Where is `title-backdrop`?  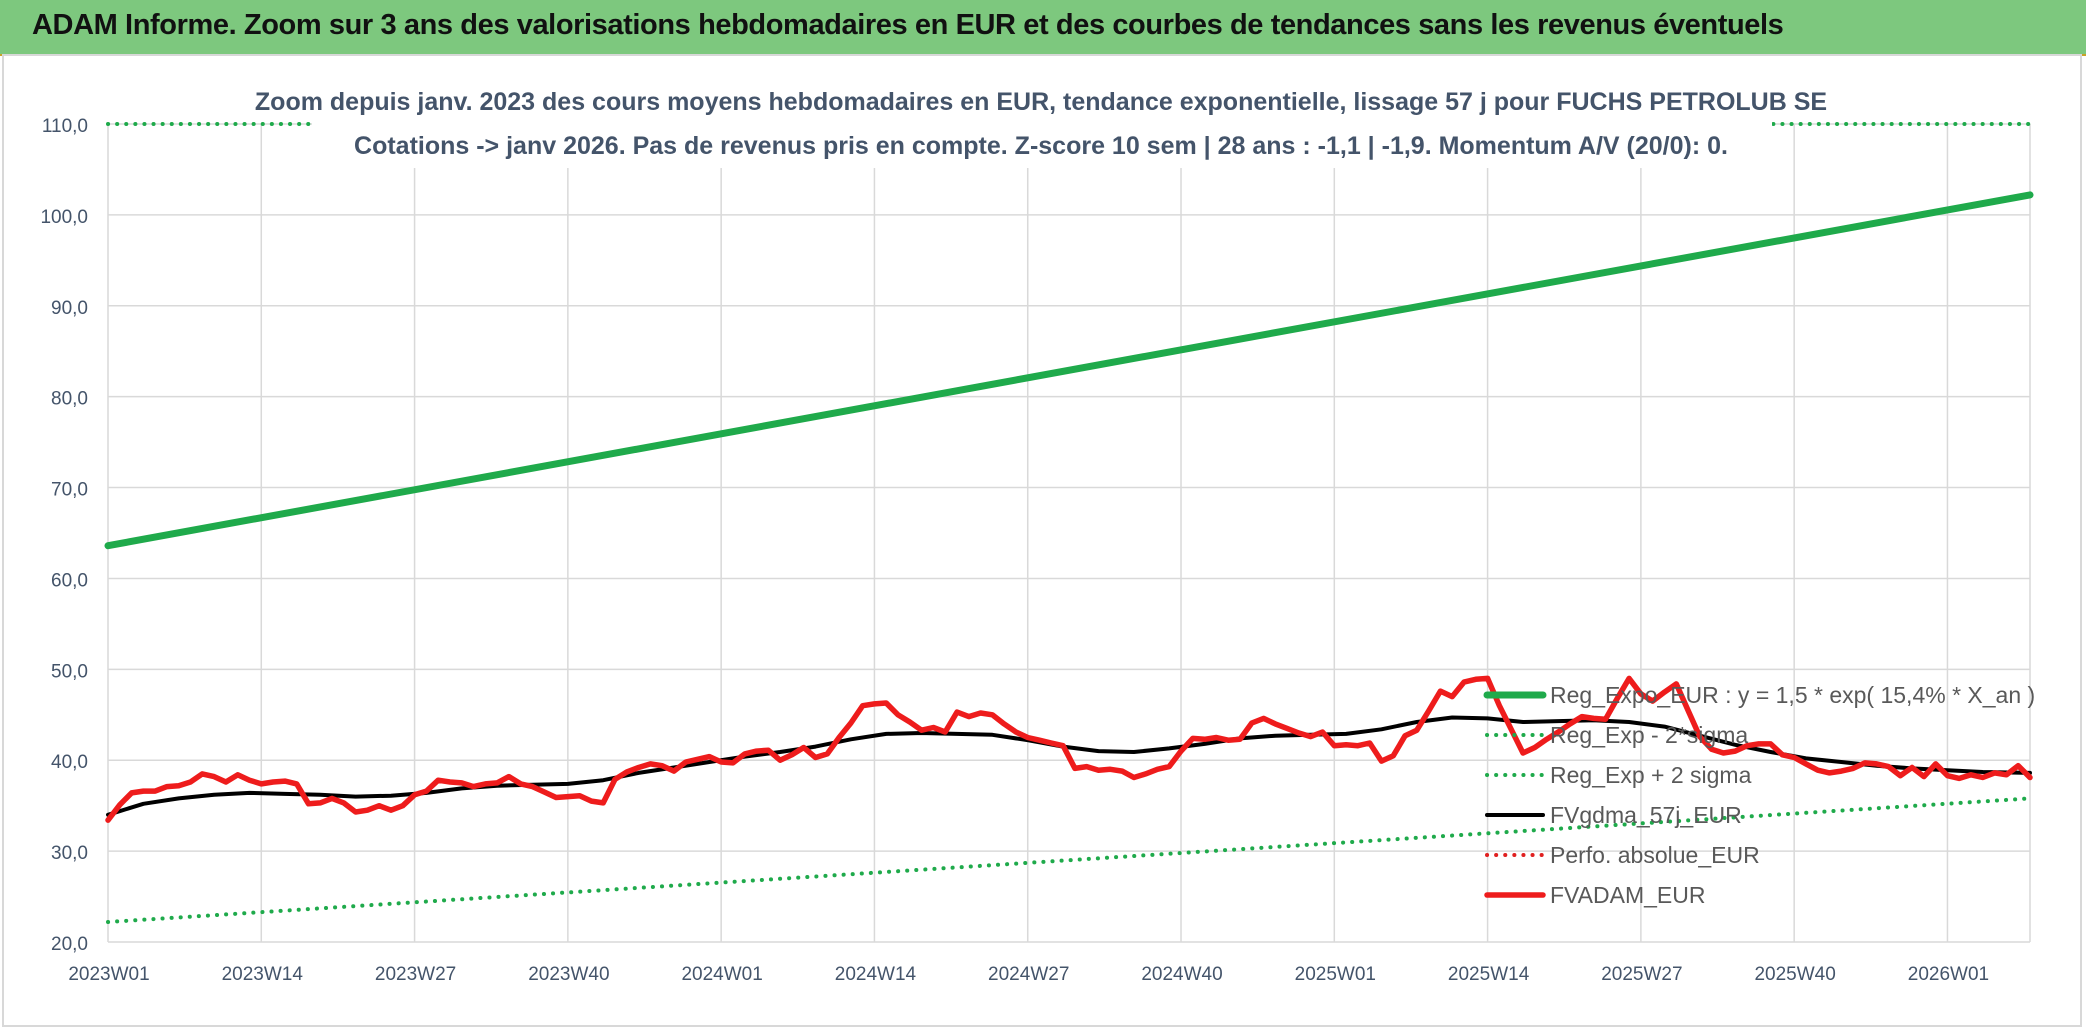 title-backdrop is located at coordinates (1042, 123).